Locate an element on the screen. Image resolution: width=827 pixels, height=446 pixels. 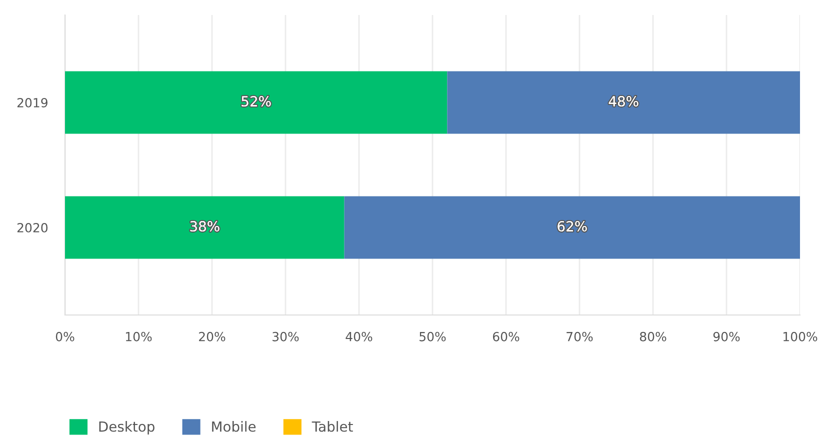
data-label: 52% is located at coordinates (256, 101).